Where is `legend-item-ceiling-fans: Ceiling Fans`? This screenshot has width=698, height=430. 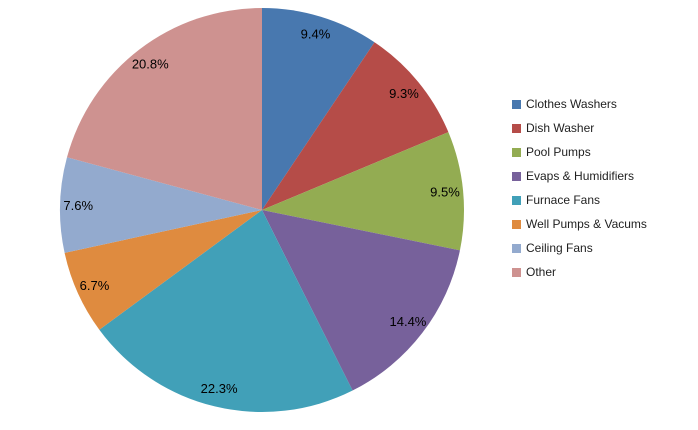 legend-item-ceiling-fans: Ceiling Fans is located at coordinates (579, 248).